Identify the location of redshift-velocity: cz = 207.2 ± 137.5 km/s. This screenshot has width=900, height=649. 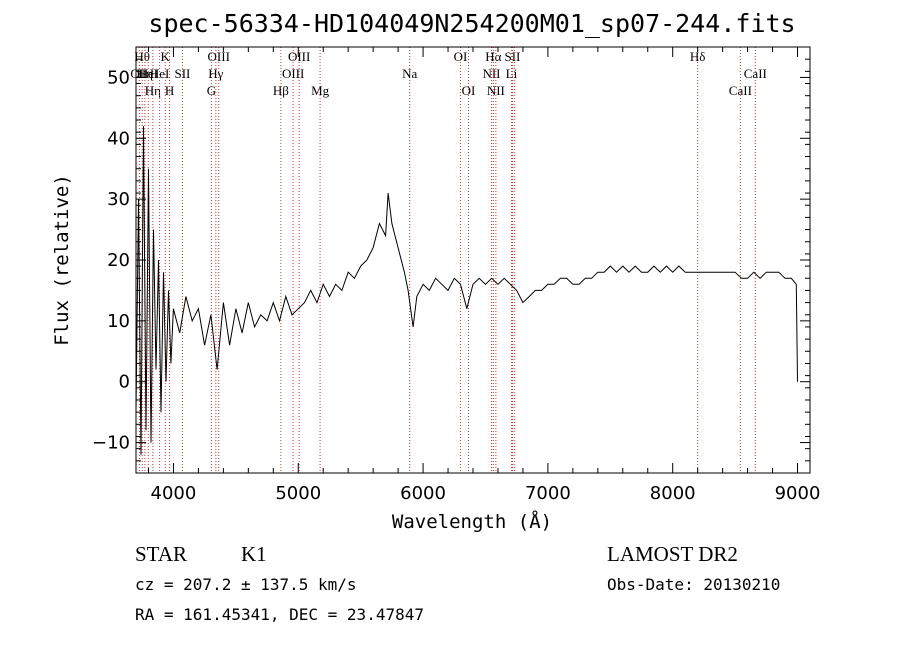
(246, 584).